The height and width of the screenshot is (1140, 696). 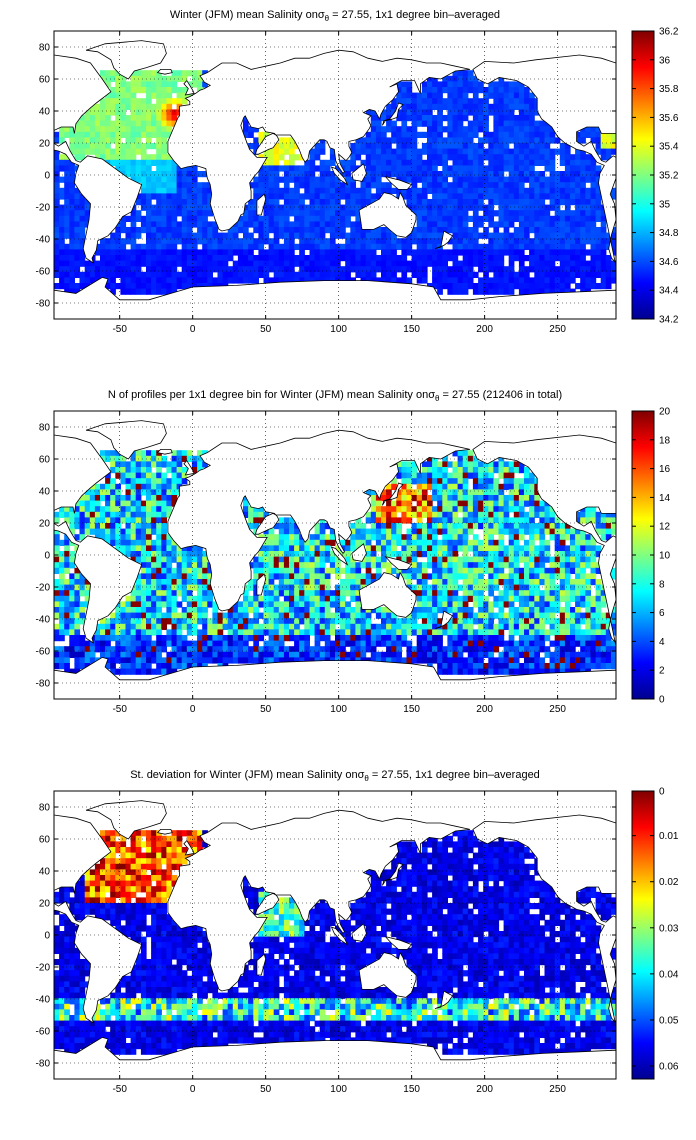 I want to click on x-tick-label: 250, so click(x=557, y=329).